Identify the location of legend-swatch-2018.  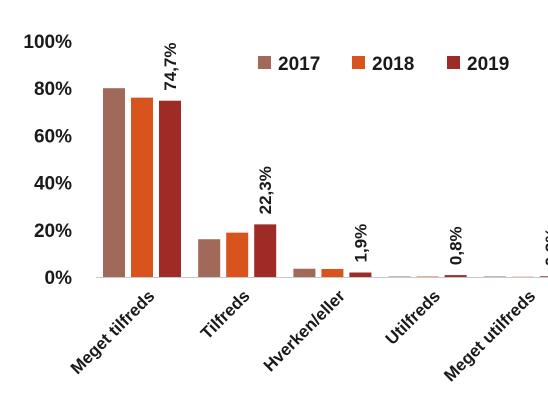
(358, 62).